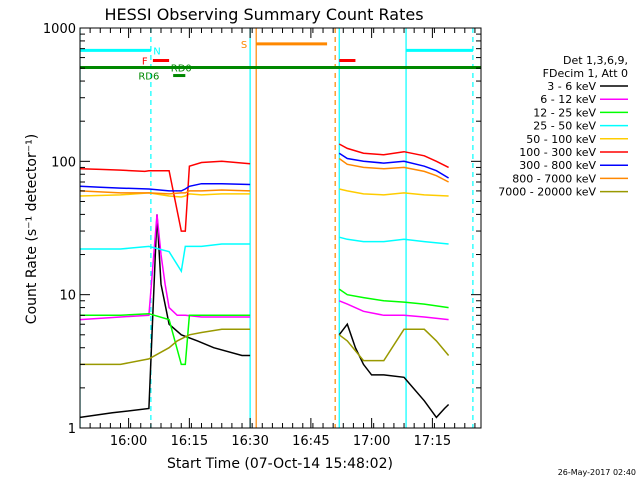  I want to click on flag-label-N: N, so click(156, 51).